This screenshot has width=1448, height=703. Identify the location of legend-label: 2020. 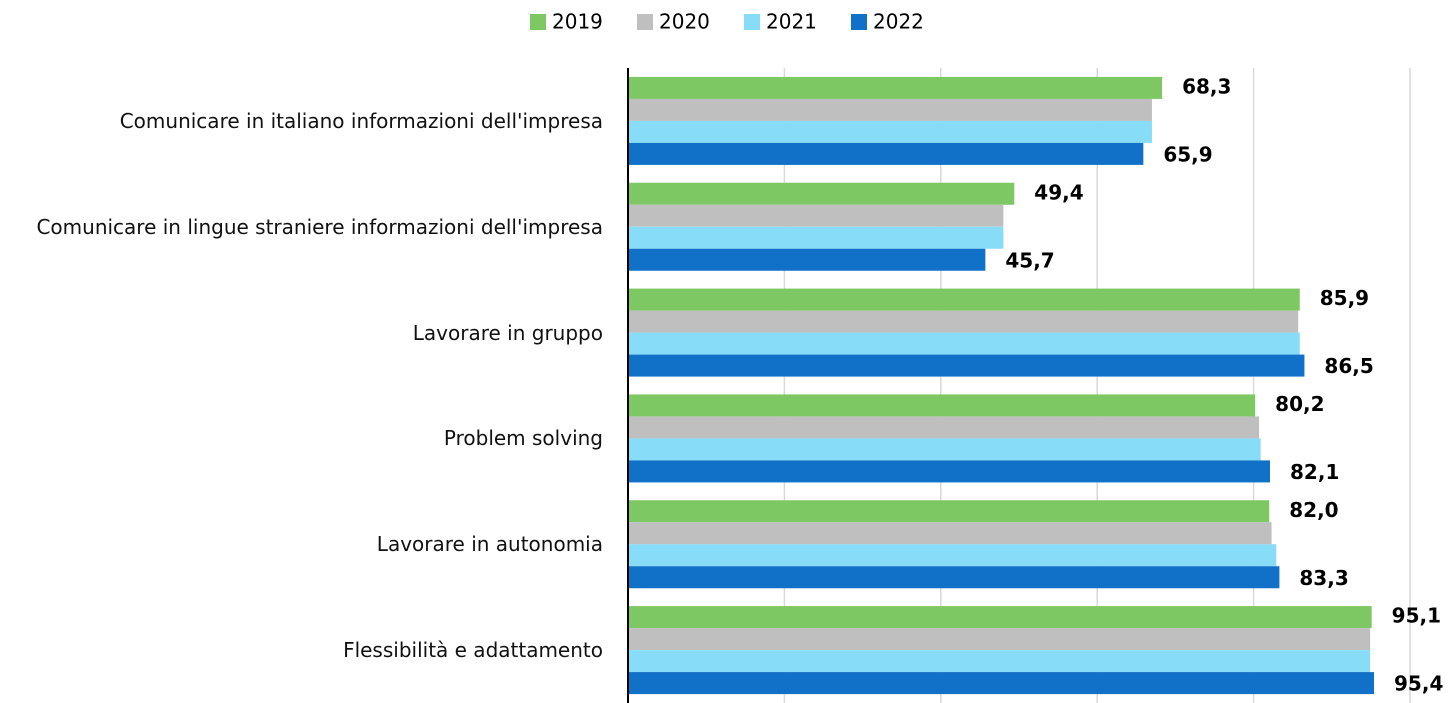
(684, 22).